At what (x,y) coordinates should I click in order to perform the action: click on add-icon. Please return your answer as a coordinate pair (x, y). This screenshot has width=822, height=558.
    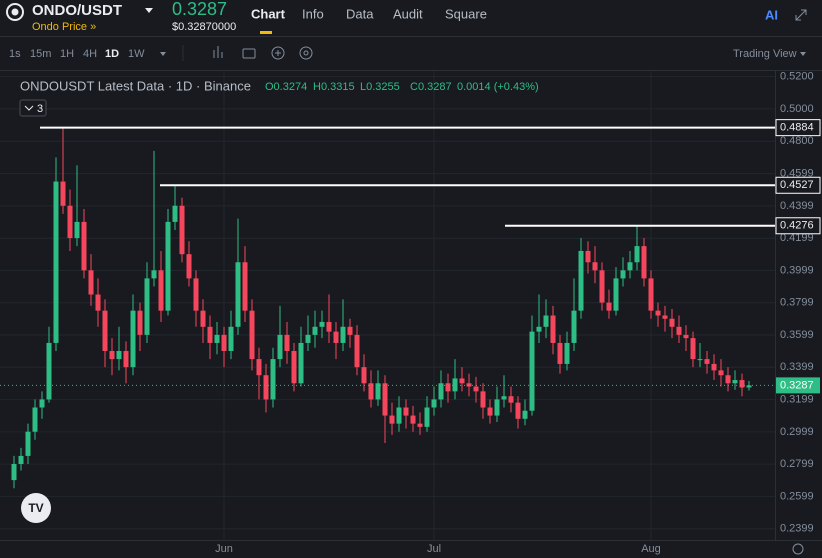
    Looking at the image, I should click on (278, 53).